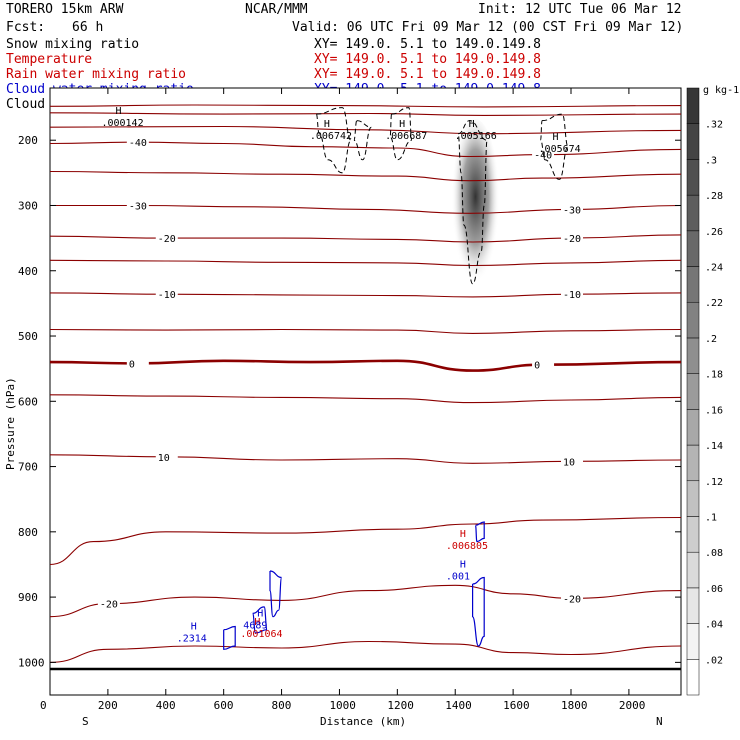 The height and width of the screenshot is (740, 740). Describe the element at coordinates (721, 90) in the screenshot. I see `colorbar-unit: g kg-1` at that location.